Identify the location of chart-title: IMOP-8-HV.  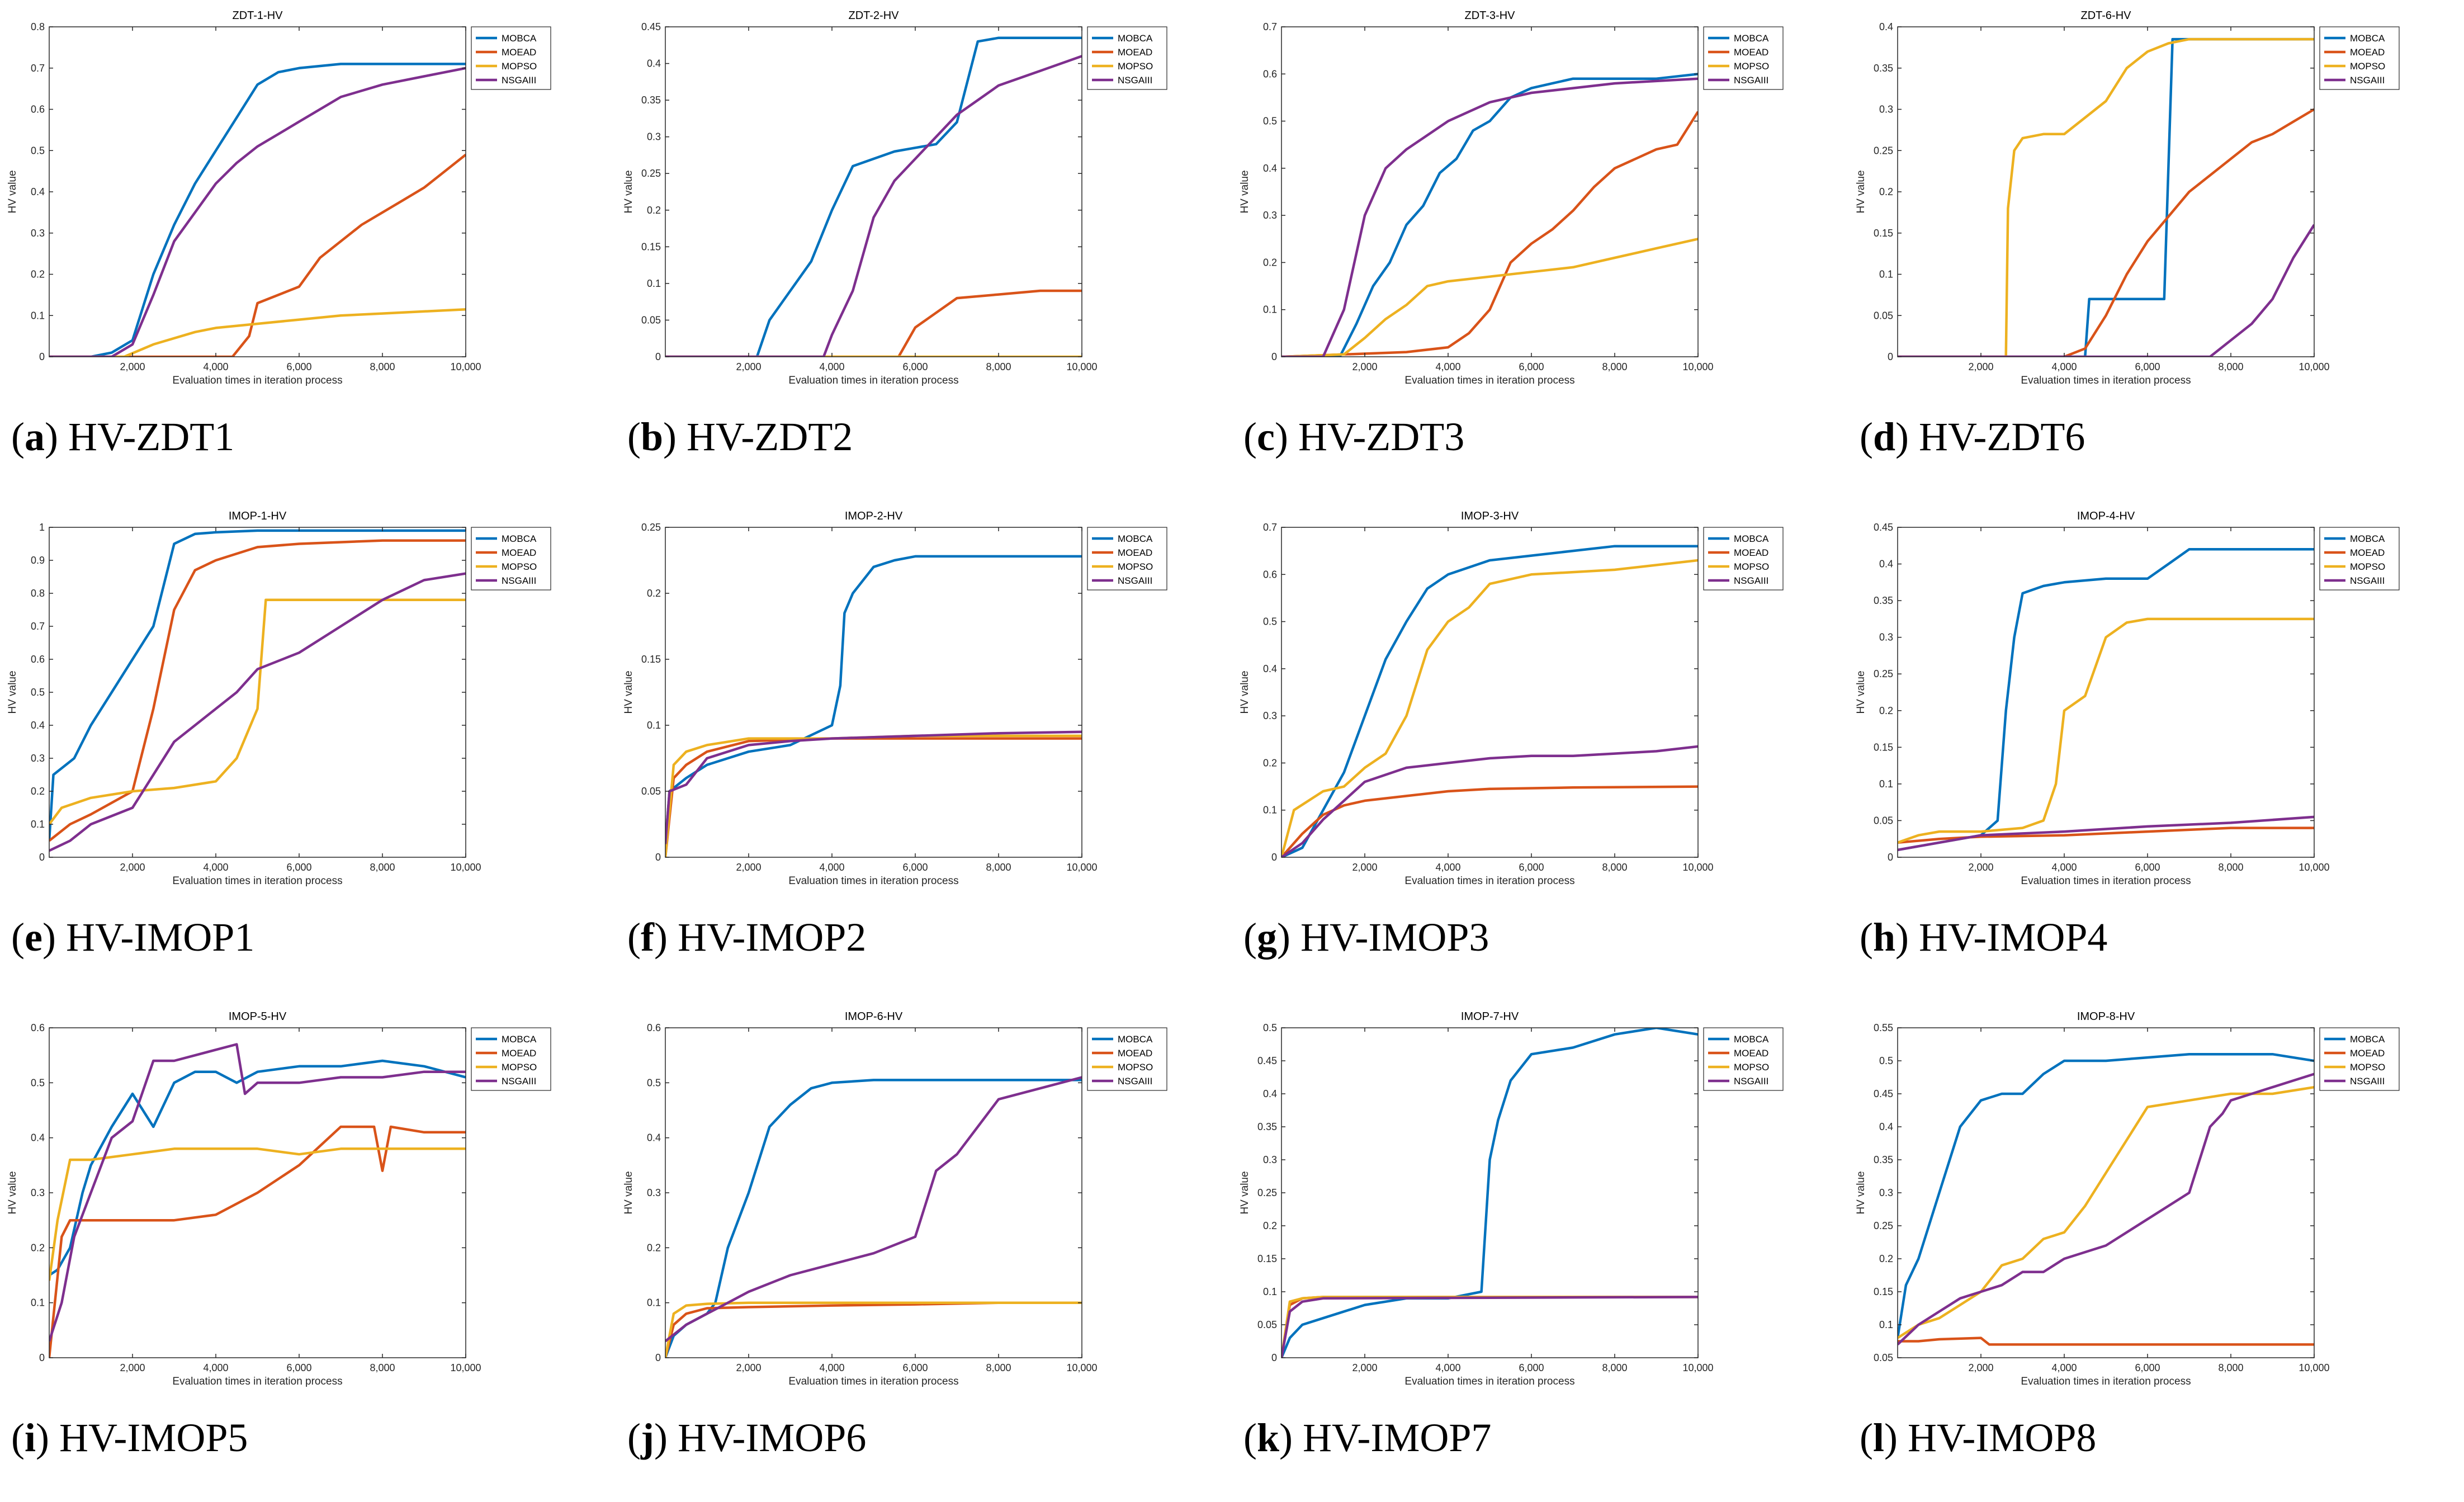
(2106, 1017).